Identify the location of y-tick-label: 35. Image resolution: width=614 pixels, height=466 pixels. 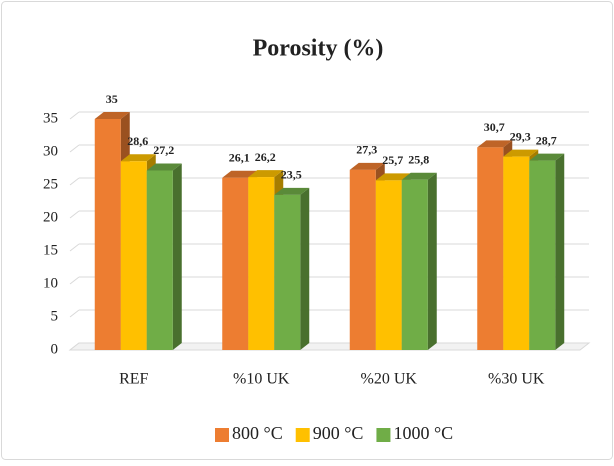
(50, 118).